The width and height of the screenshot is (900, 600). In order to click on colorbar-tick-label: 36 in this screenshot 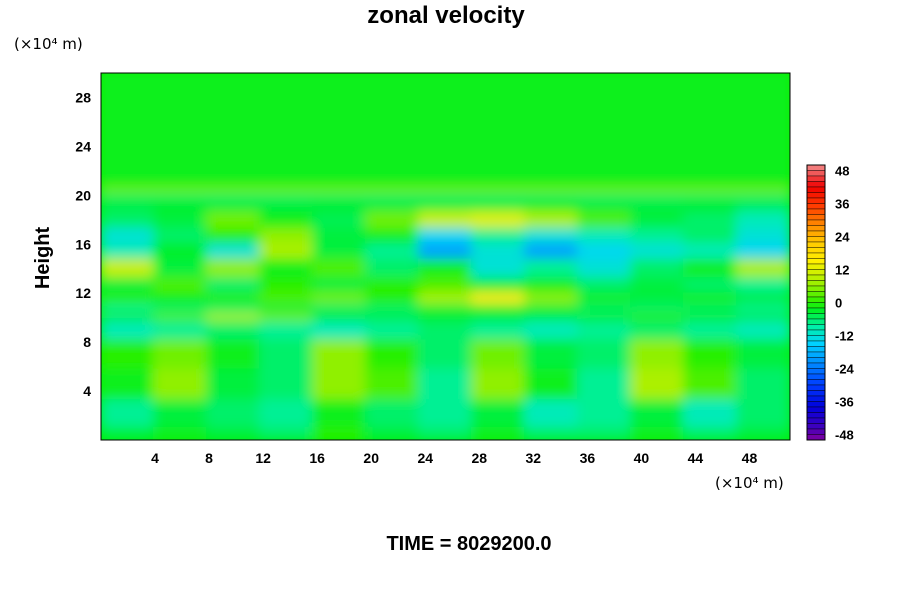, I will do `click(842, 204)`.